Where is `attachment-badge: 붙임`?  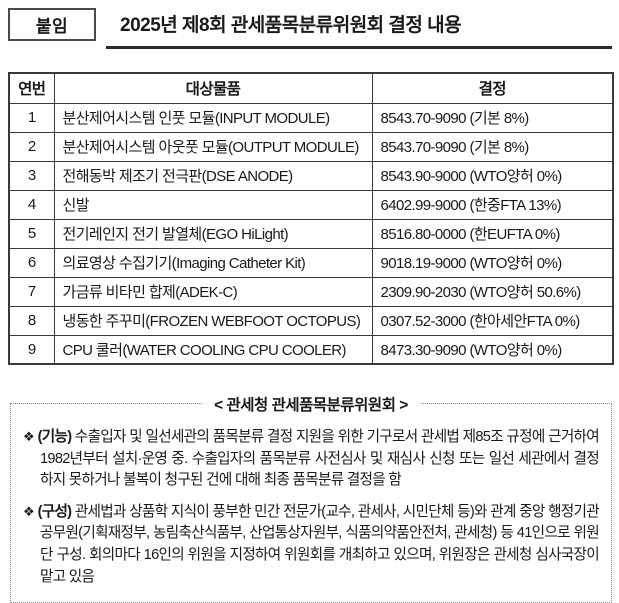 attachment-badge: 붙임 is located at coordinates (52, 24).